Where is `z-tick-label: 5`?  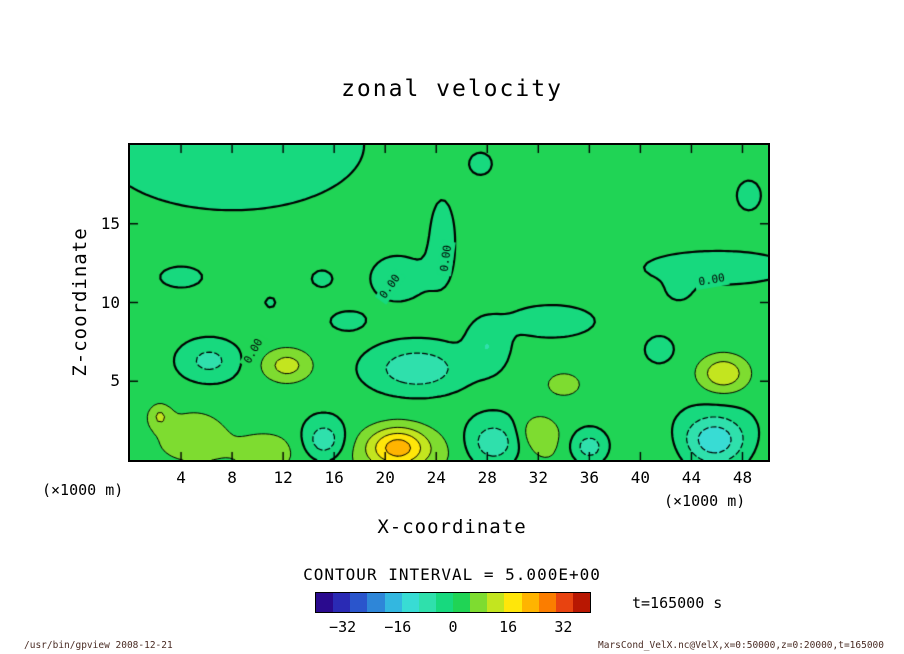 z-tick-label: 5 is located at coordinates (115, 381).